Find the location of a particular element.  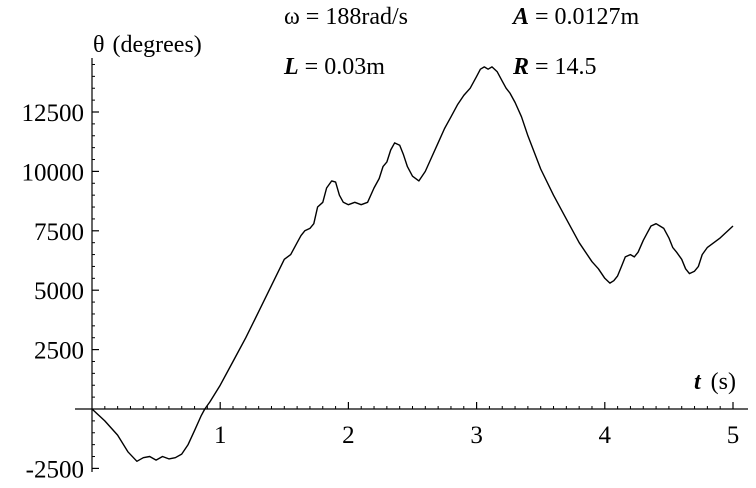

y-tick-label: -2500 is located at coordinates (55, 469).